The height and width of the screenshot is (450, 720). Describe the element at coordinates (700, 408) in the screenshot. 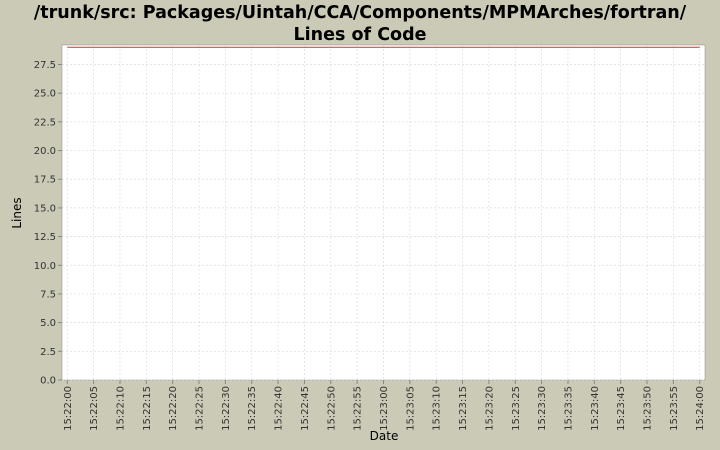

I see `x-tick-label: 15:24:00` at that location.